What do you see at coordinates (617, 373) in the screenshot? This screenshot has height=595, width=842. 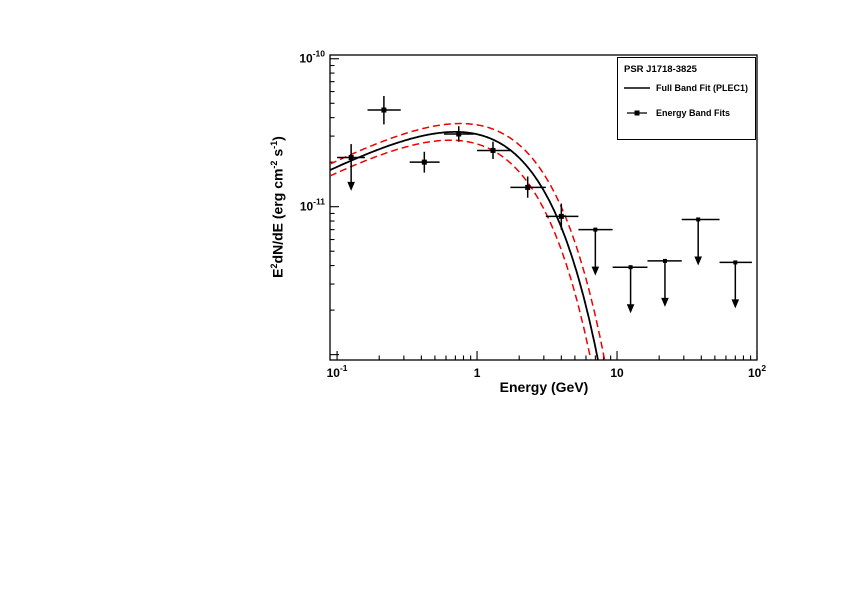 I see `svg-text: 10` at bounding box center [617, 373].